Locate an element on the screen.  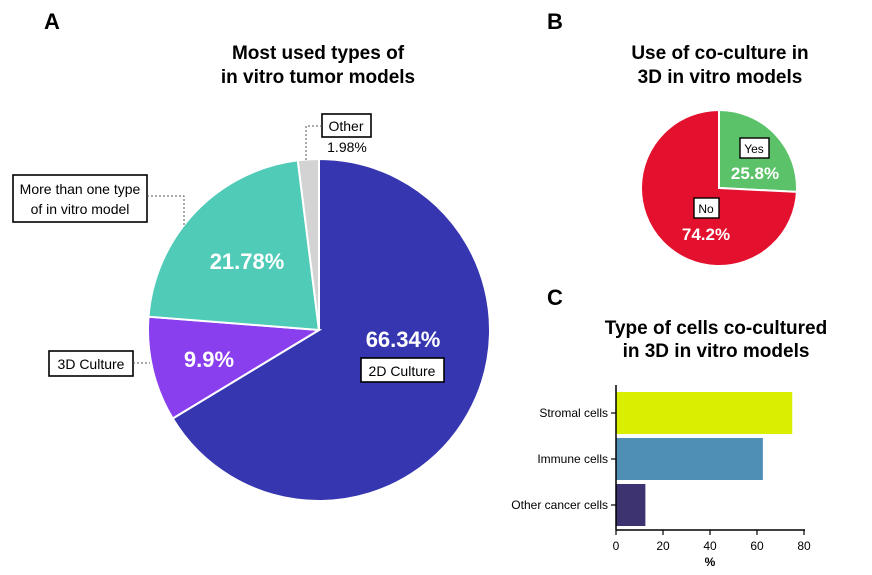
panel-c-title-line1: Type of cells co-cultured is located at coordinates (716, 328).